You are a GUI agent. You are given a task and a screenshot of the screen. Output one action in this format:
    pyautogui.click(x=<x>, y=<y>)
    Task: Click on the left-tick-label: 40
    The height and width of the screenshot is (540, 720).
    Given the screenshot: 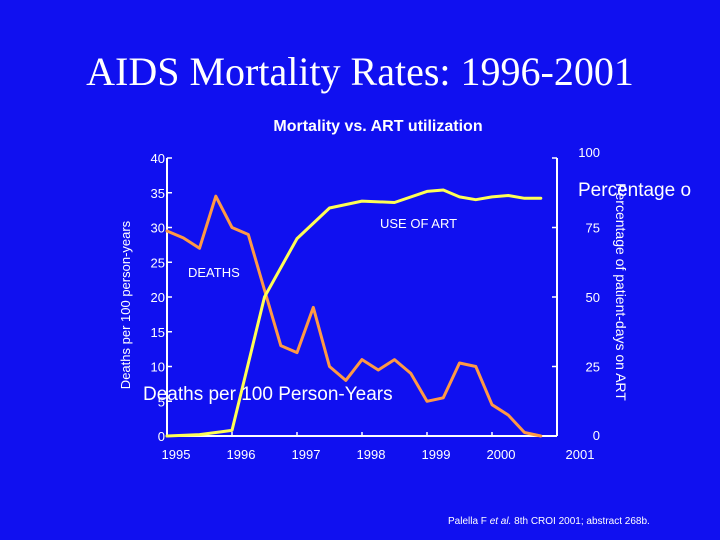 What is the action you would take?
    pyautogui.click(x=158, y=158)
    